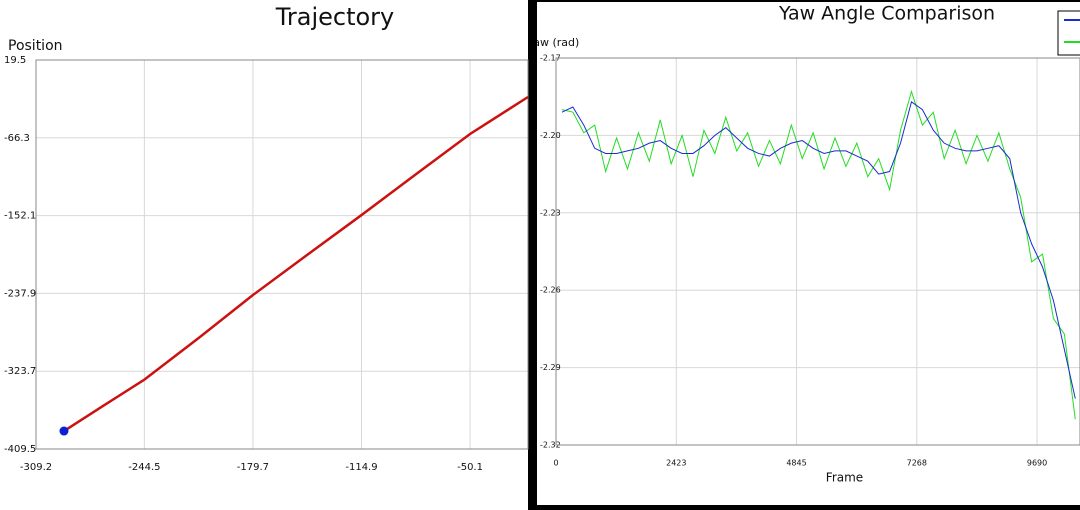 This screenshot has width=1080, height=510. I want to click on start-marker, so click(64, 431).